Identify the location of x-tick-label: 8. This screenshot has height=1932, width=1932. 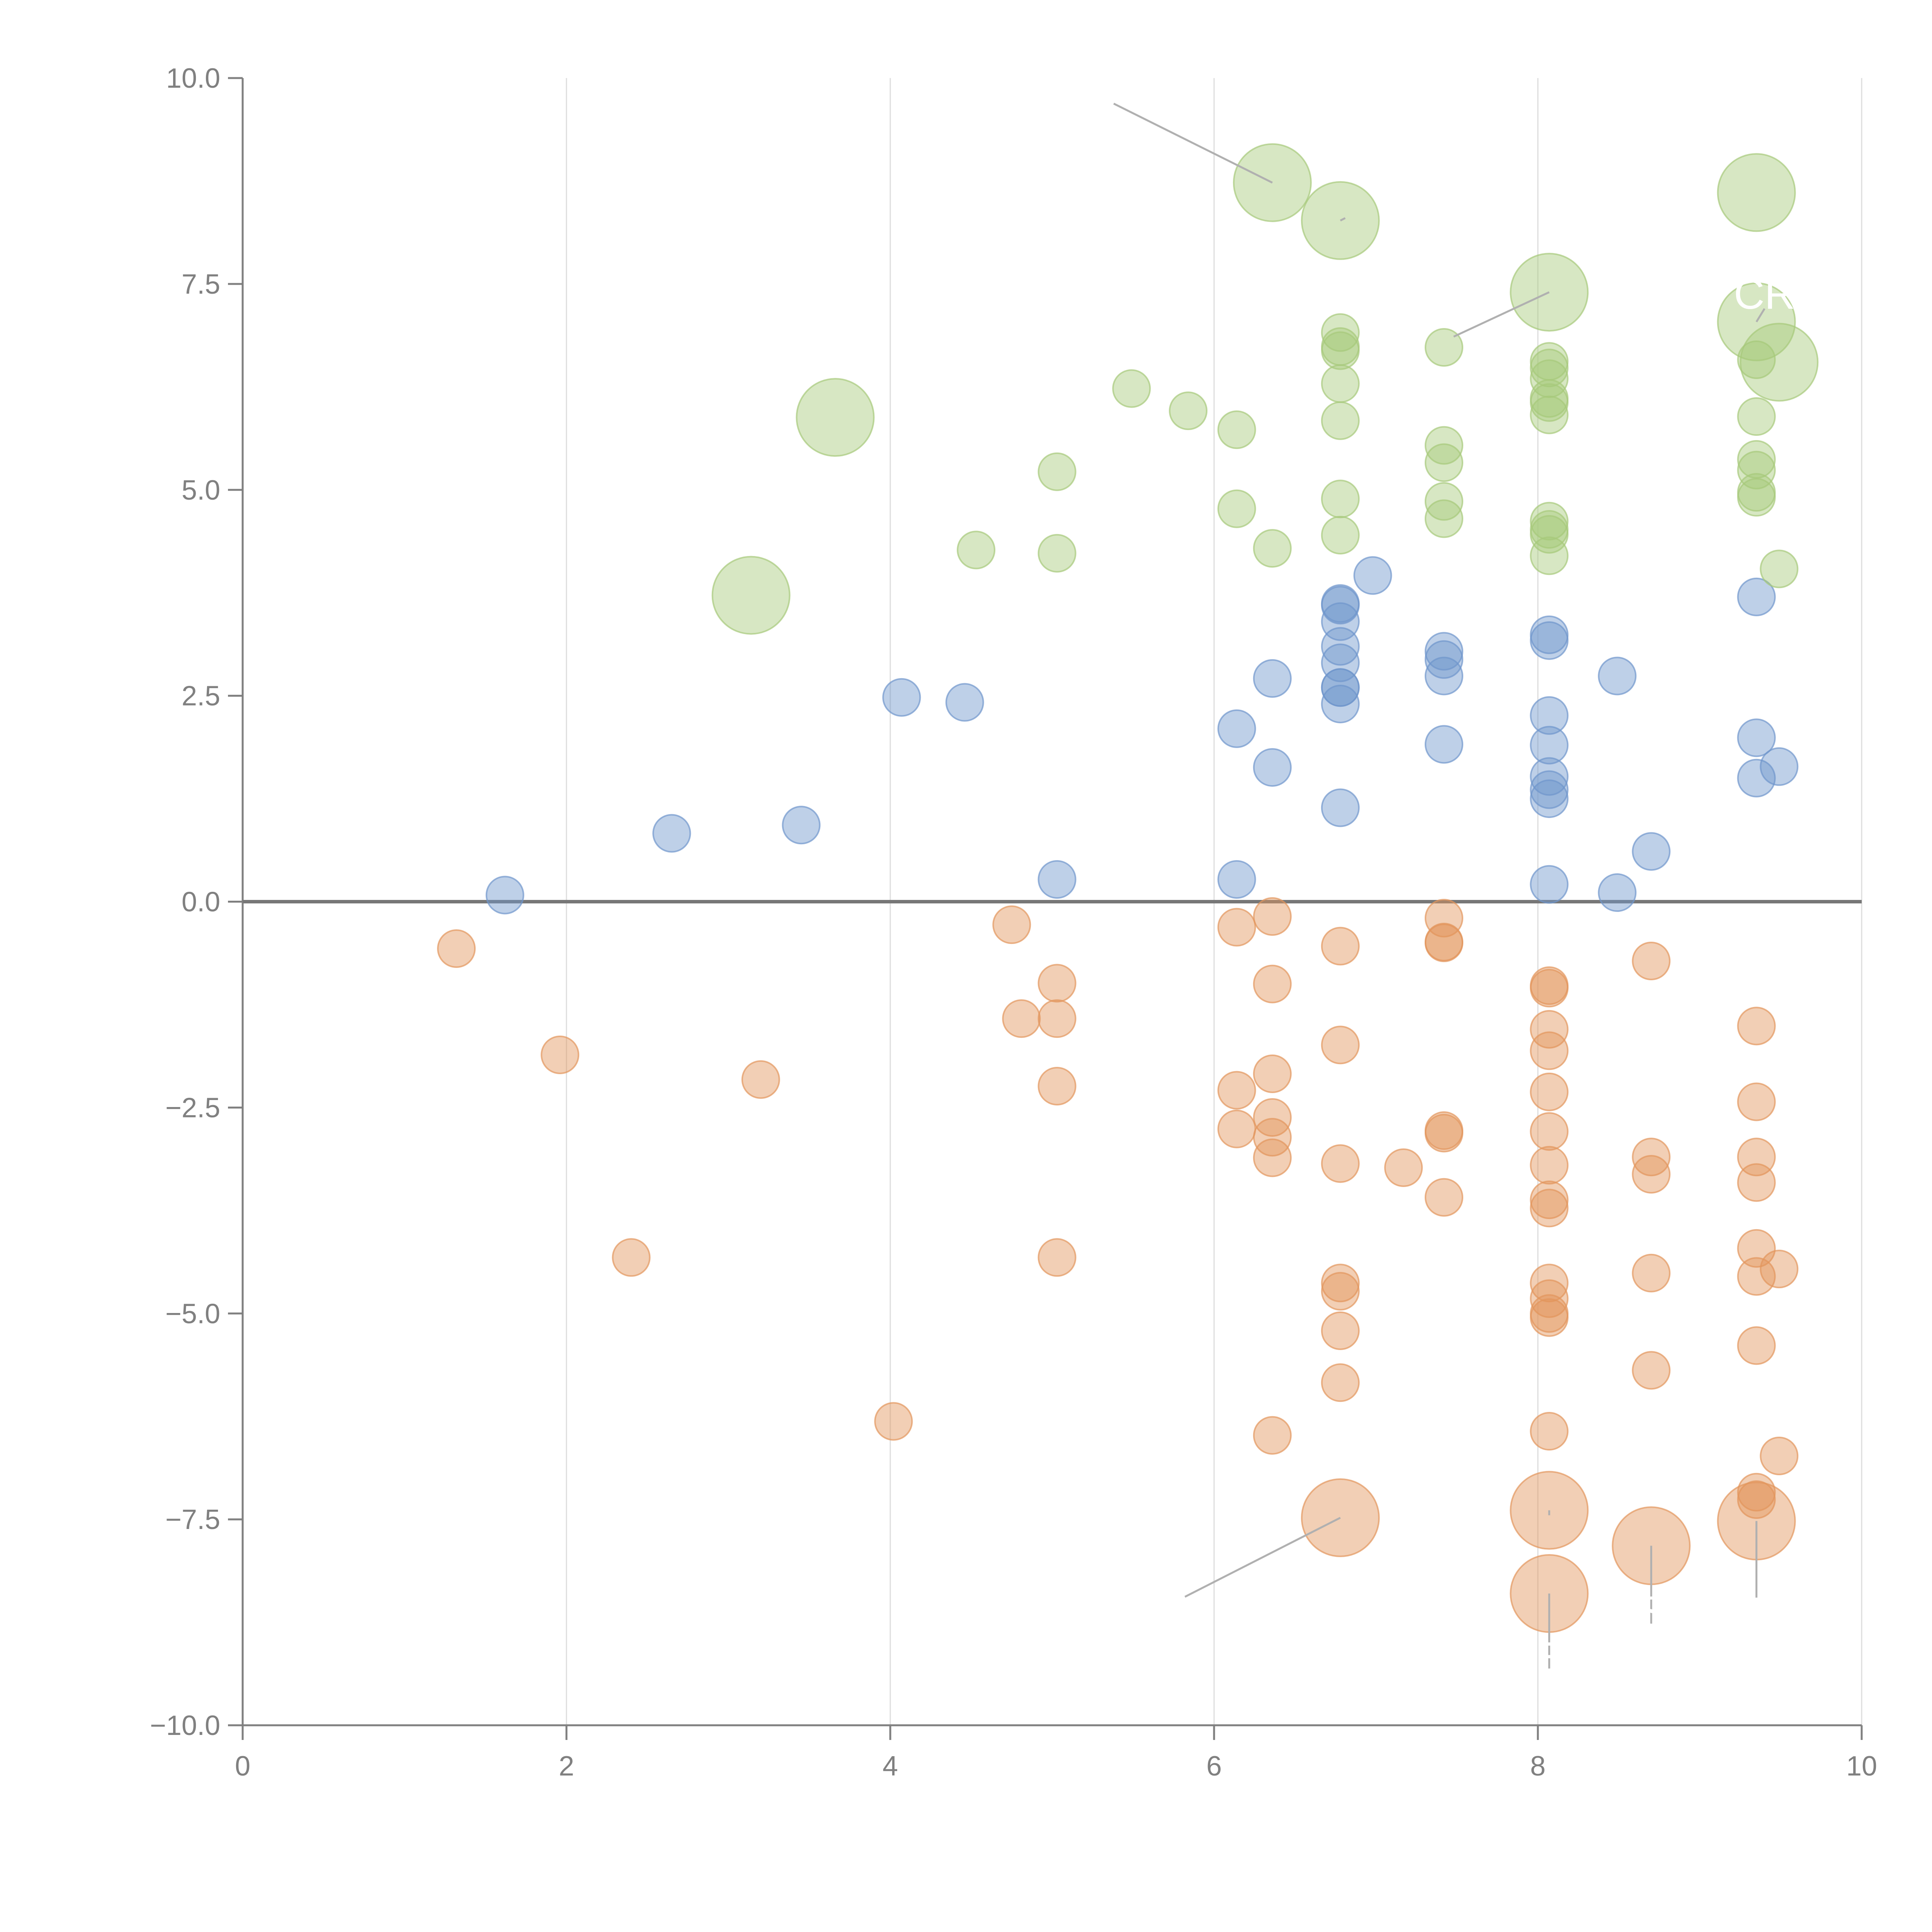
(1538, 1767).